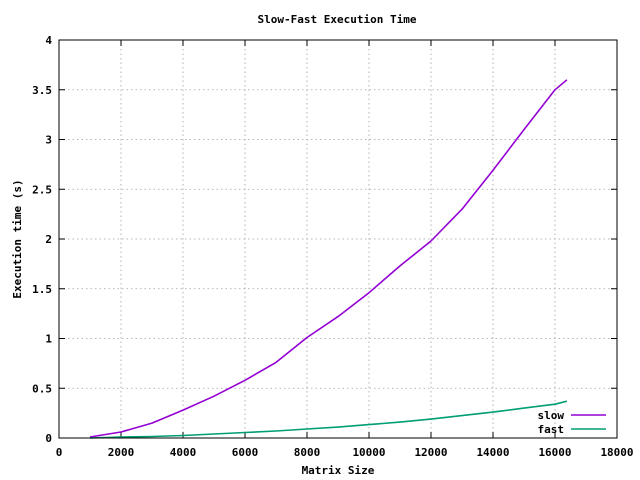 This screenshot has height=480, width=640. I want to click on legend-label-fast: fast, so click(551, 429).